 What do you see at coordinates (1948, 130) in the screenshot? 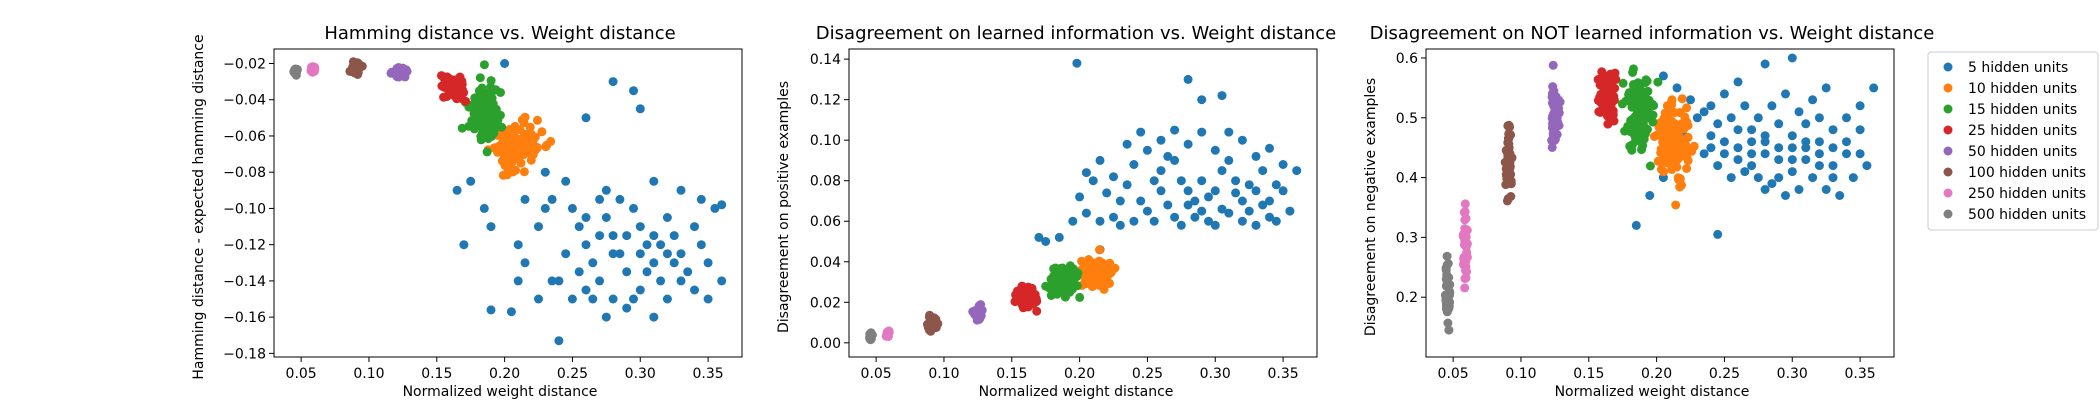
I see `legend-marker-25-hidden-units` at bounding box center [1948, 130].